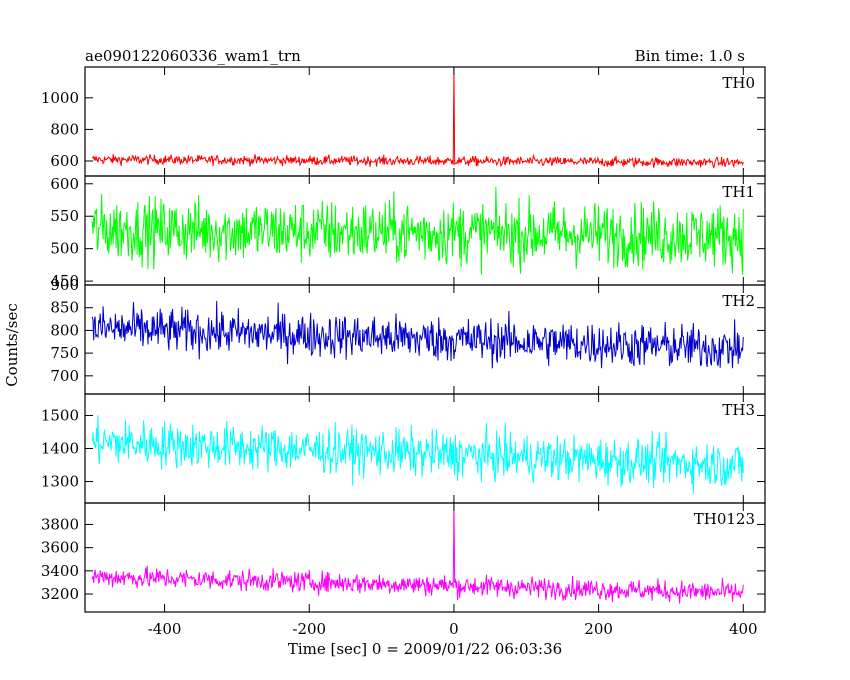  Describe the element at coordinates (417, 454) in the screenshot. I see `series-line-th3` at that location.